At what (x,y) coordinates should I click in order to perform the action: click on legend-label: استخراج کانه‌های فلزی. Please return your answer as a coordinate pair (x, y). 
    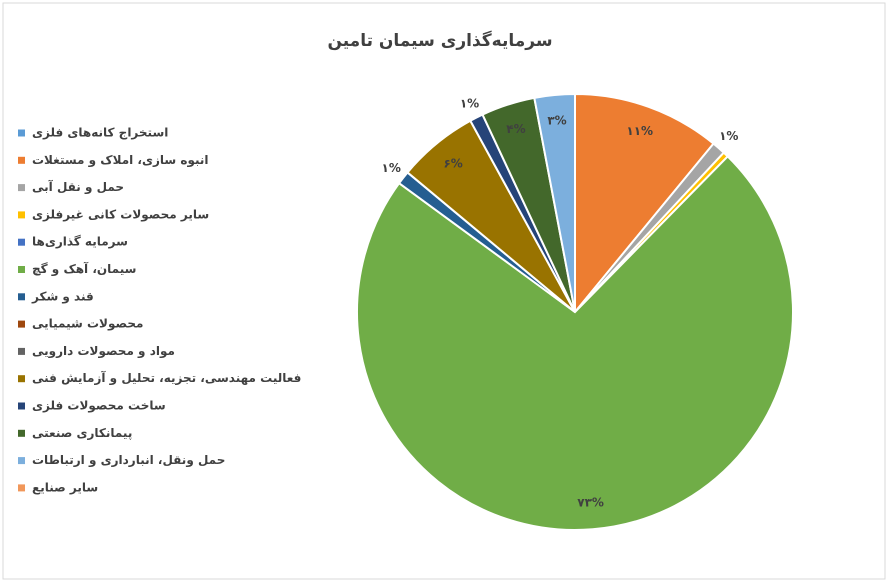
    Looking at the image, I should click on (100, 133).